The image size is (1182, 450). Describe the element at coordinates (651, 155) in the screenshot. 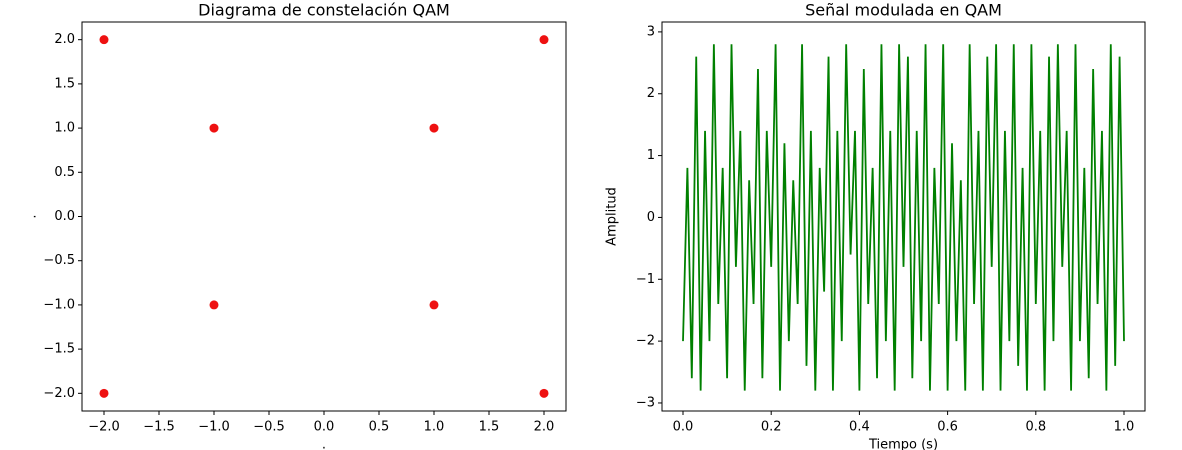

I see `y-tick-label: 1` at that location.